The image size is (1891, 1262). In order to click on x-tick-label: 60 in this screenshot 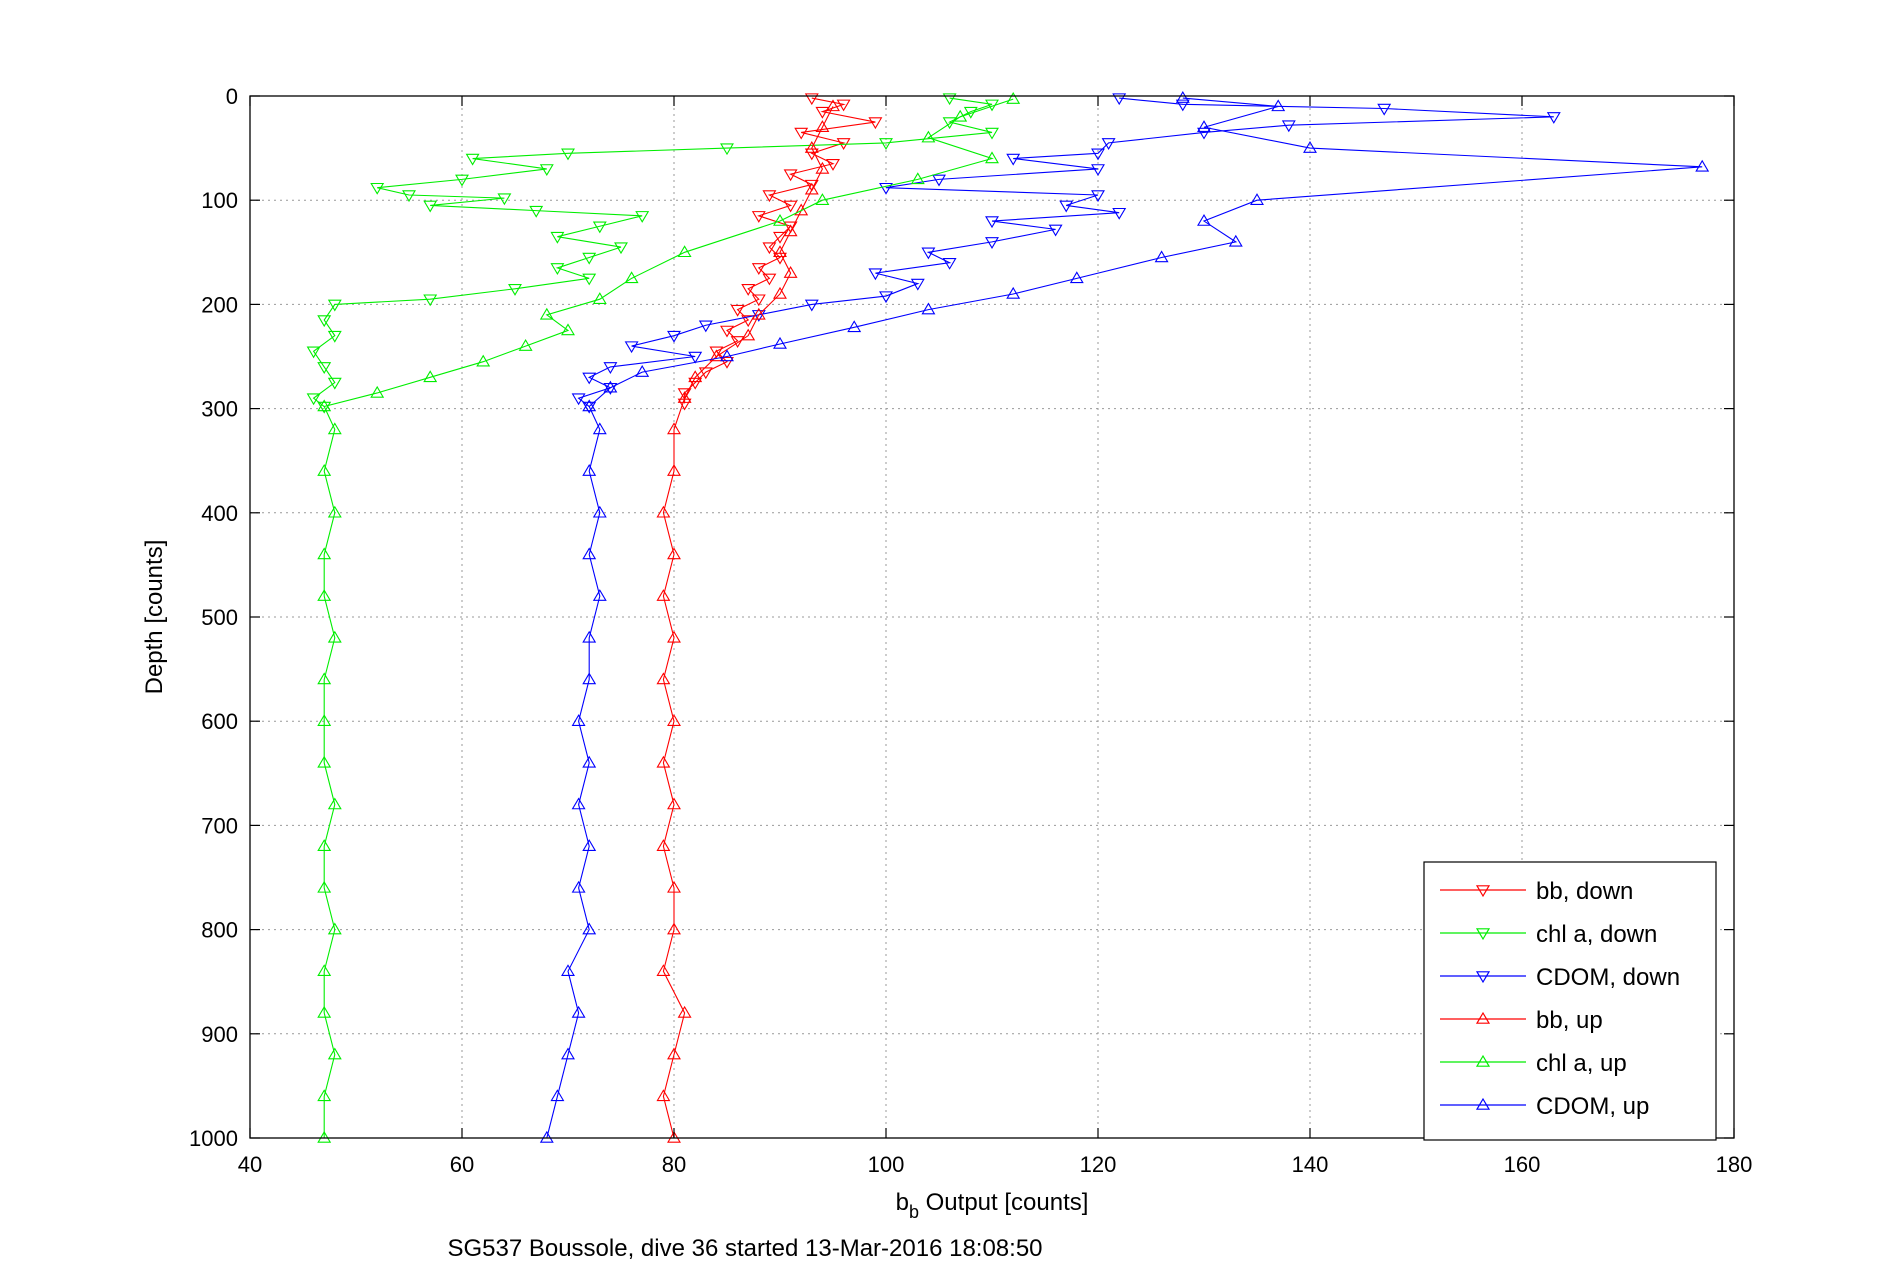, I will do `click(462, 1164)`.